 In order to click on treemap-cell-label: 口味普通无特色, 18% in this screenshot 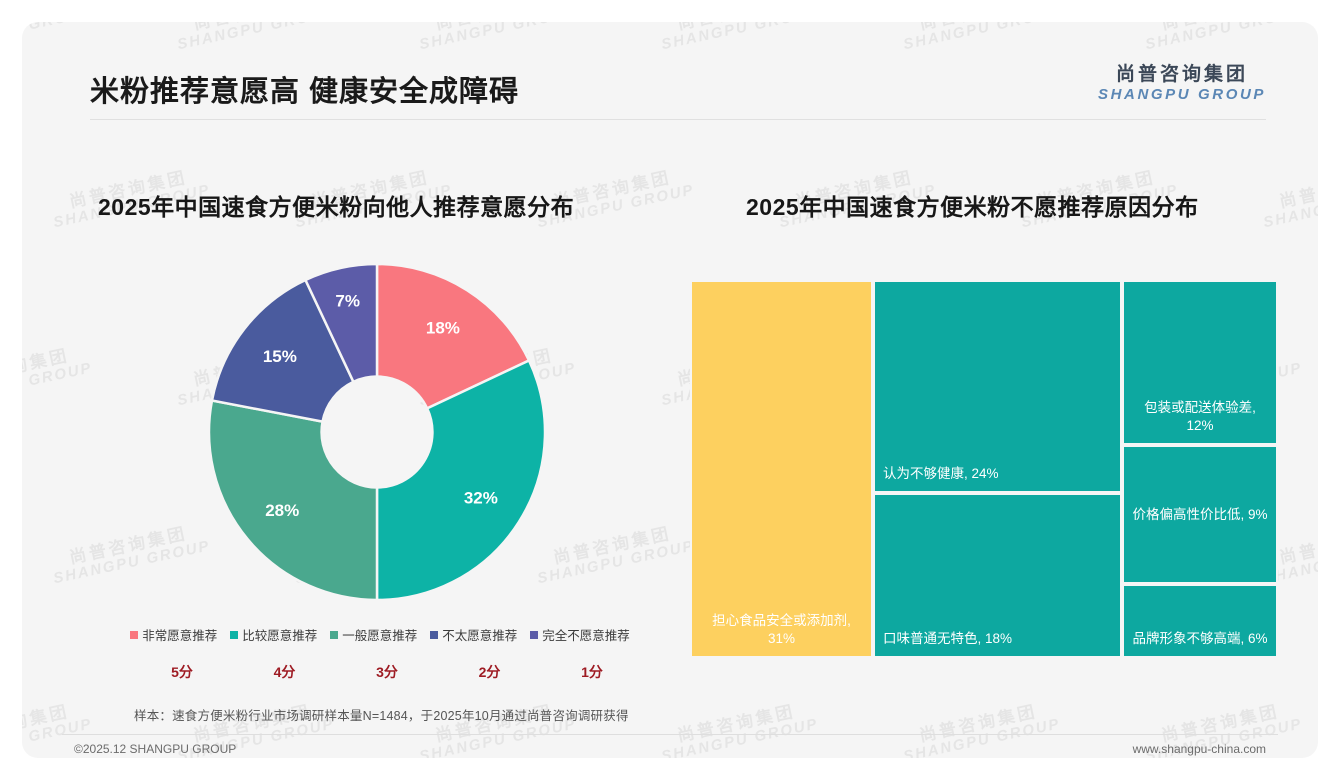, I will do `click(948, 638)`.